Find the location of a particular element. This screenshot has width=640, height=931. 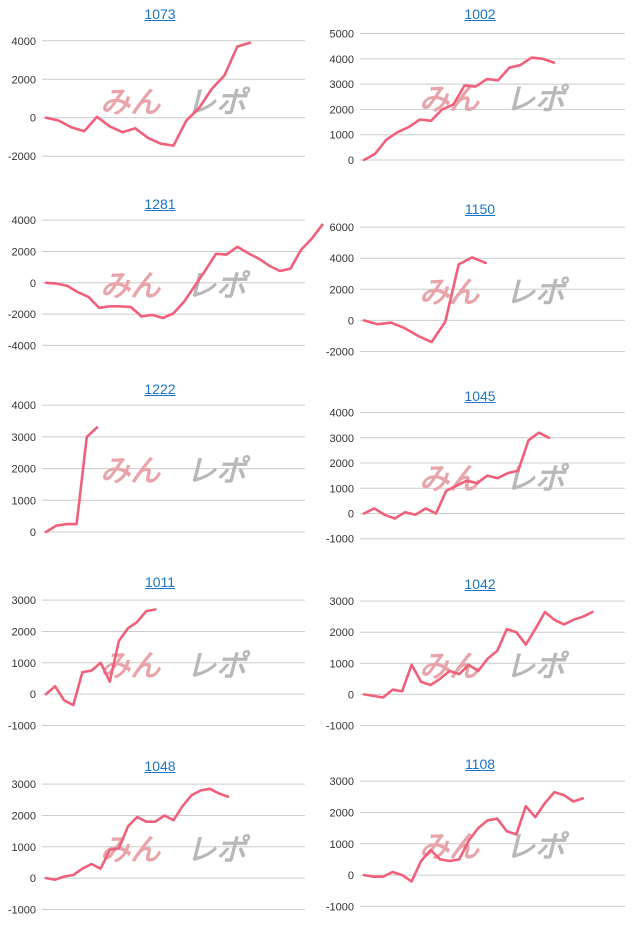

chart-title-link: 1281 is located at coordinates (160, 204).